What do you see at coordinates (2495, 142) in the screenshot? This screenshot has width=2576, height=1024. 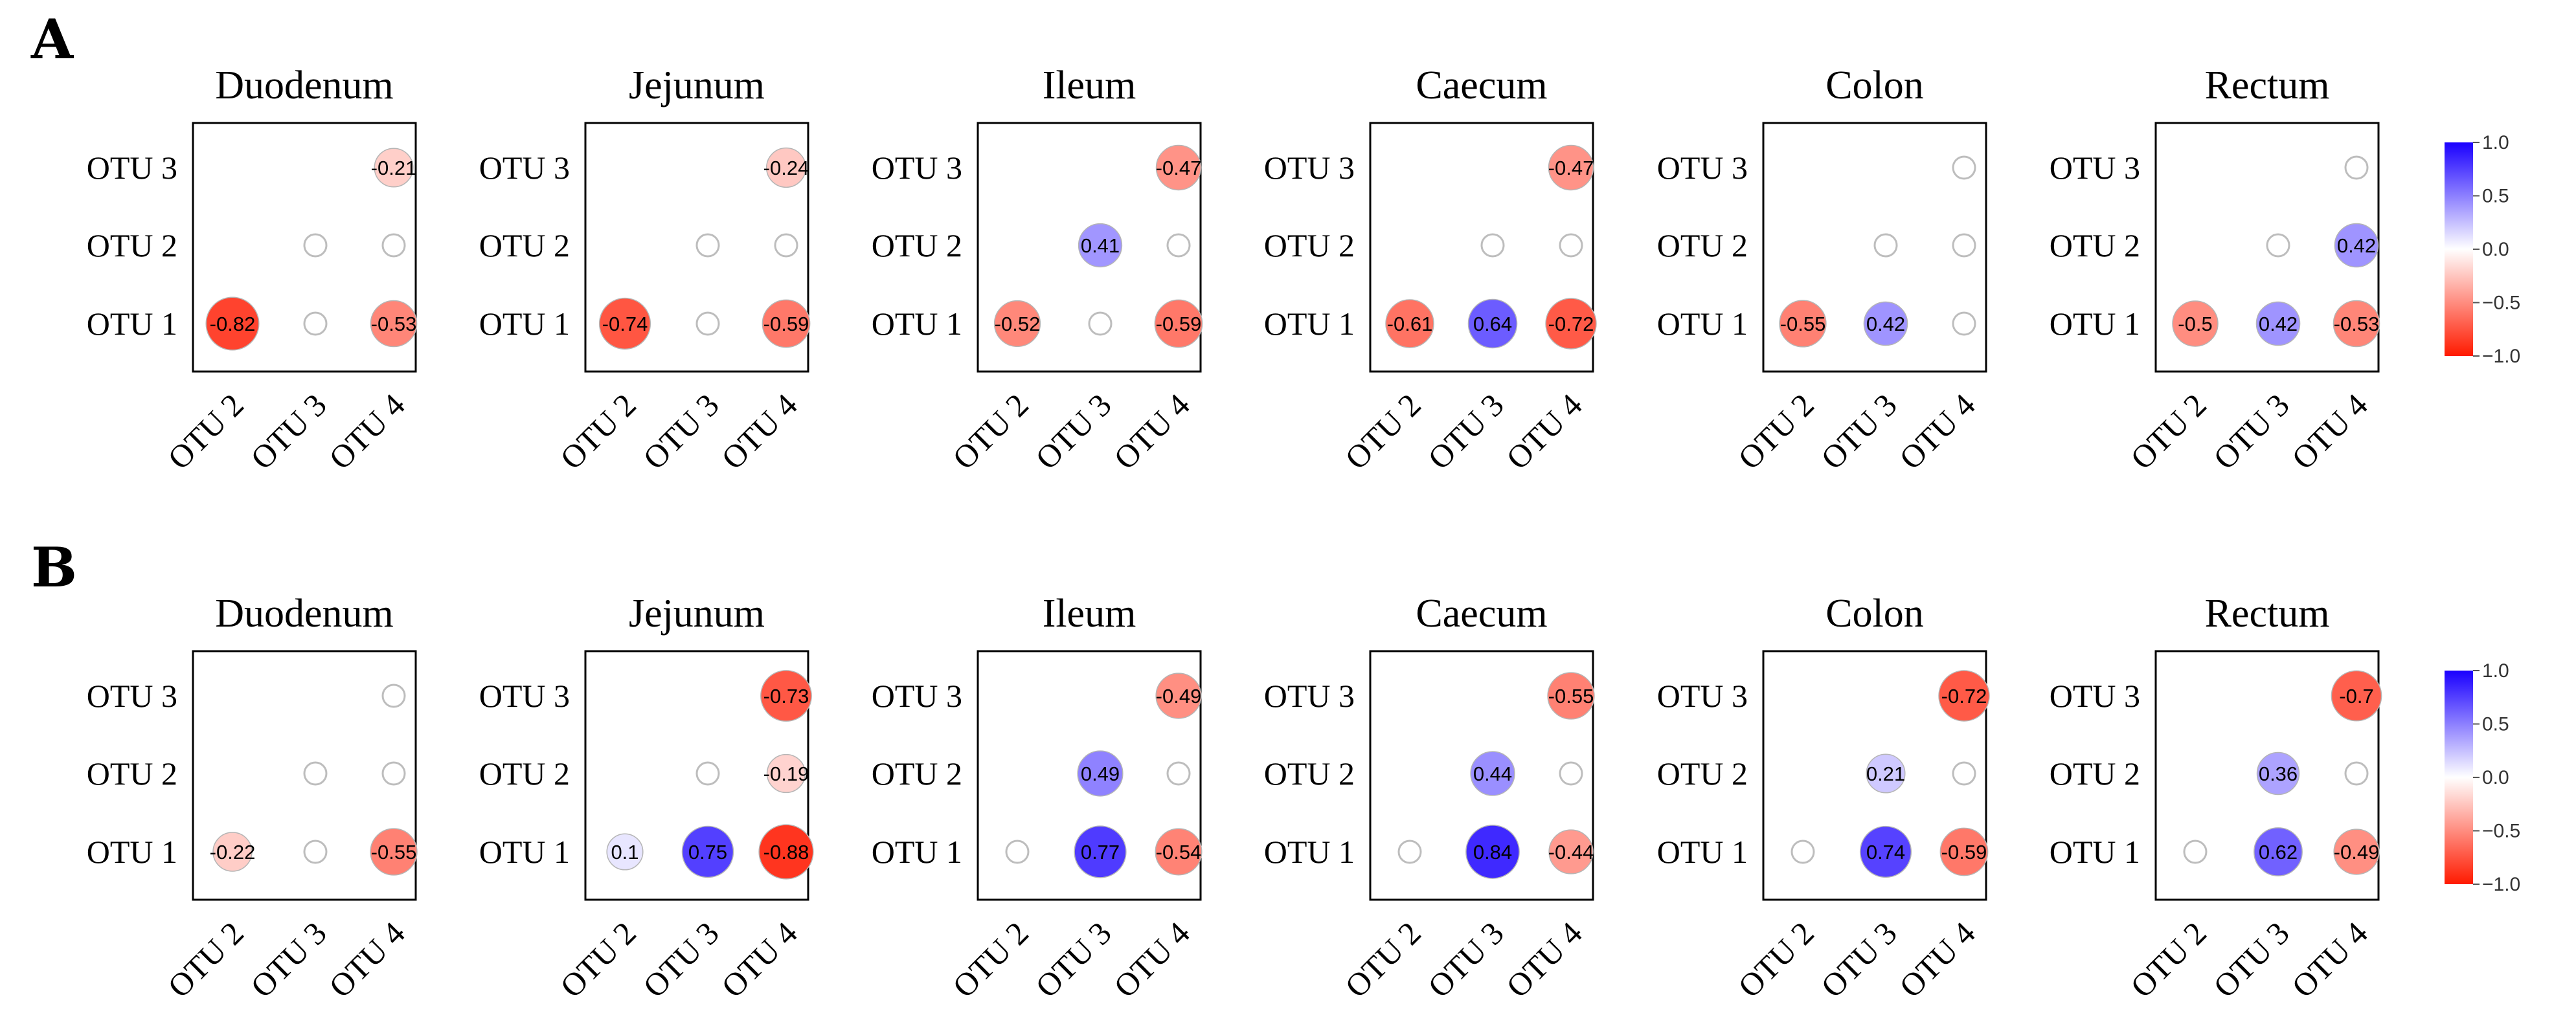 I see `legend-tick-label: 1.0` at bounding box center [2495, 142].